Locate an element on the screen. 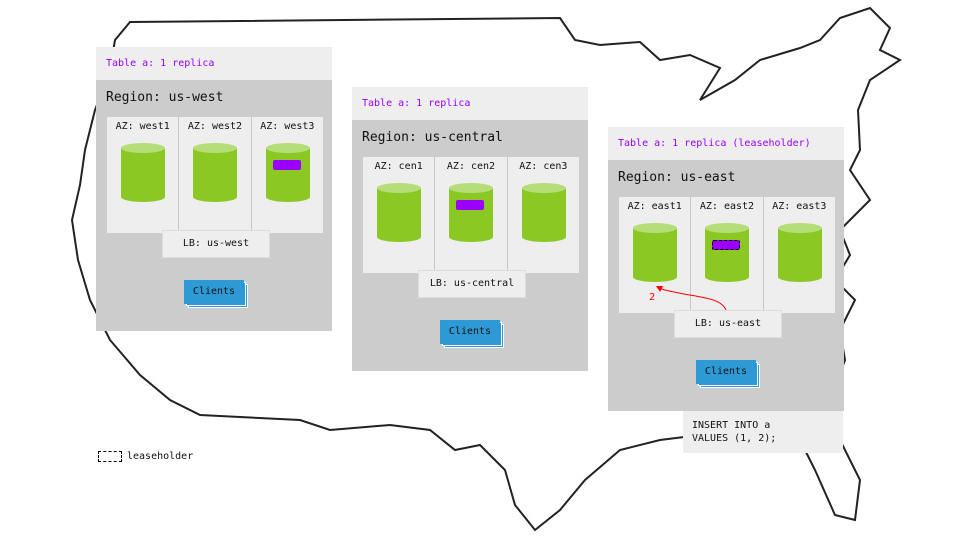  region-label: Region: us-west is located at coordinates (165, 97).